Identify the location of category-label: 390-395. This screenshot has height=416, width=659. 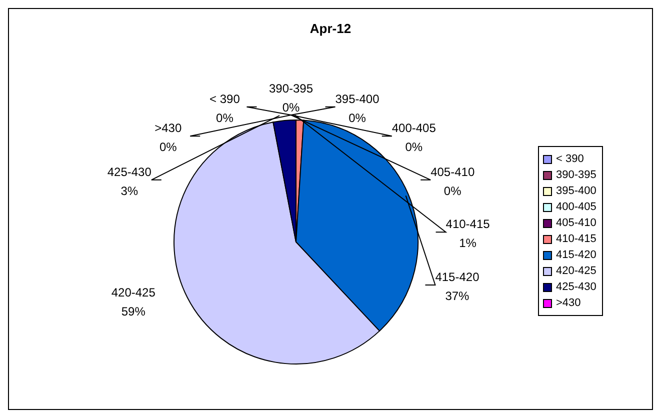
(291, 89).